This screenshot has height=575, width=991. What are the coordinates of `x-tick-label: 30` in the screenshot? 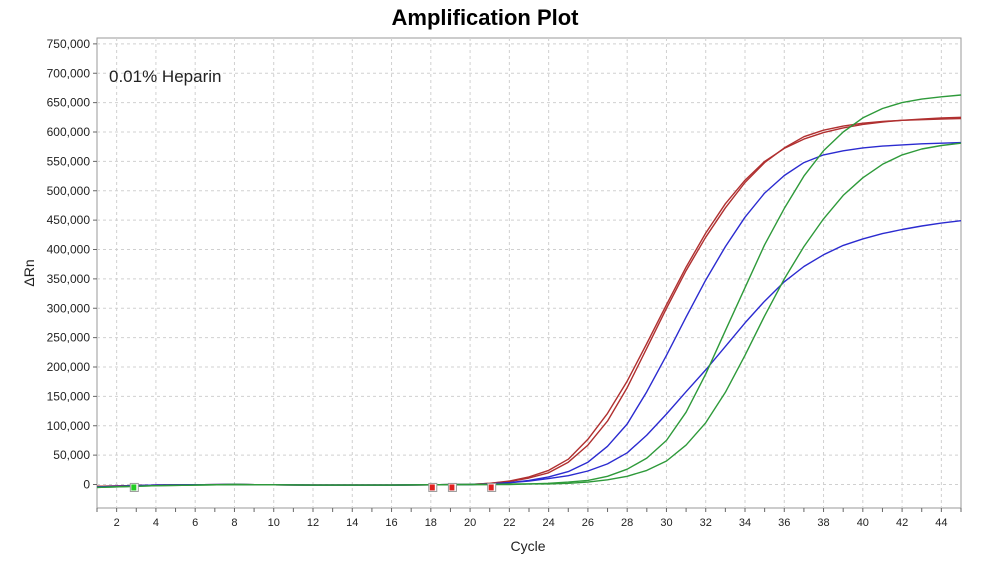 It's located at (666, 523).